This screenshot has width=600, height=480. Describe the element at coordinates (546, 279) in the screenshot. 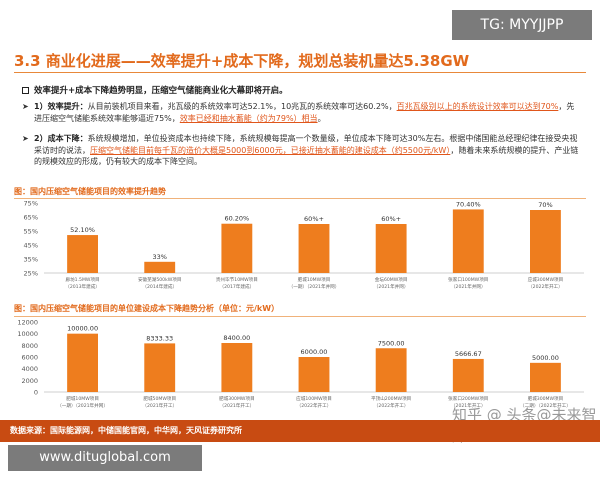

I see `x-tick-label: 应城300MW项目` at that location.